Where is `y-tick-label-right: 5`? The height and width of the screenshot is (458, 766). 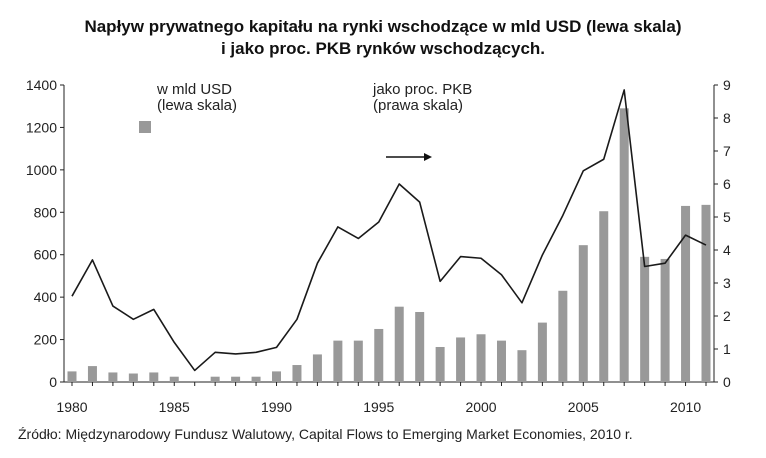 y-tick-label-right: 5 is located at coordinates (727, 217).